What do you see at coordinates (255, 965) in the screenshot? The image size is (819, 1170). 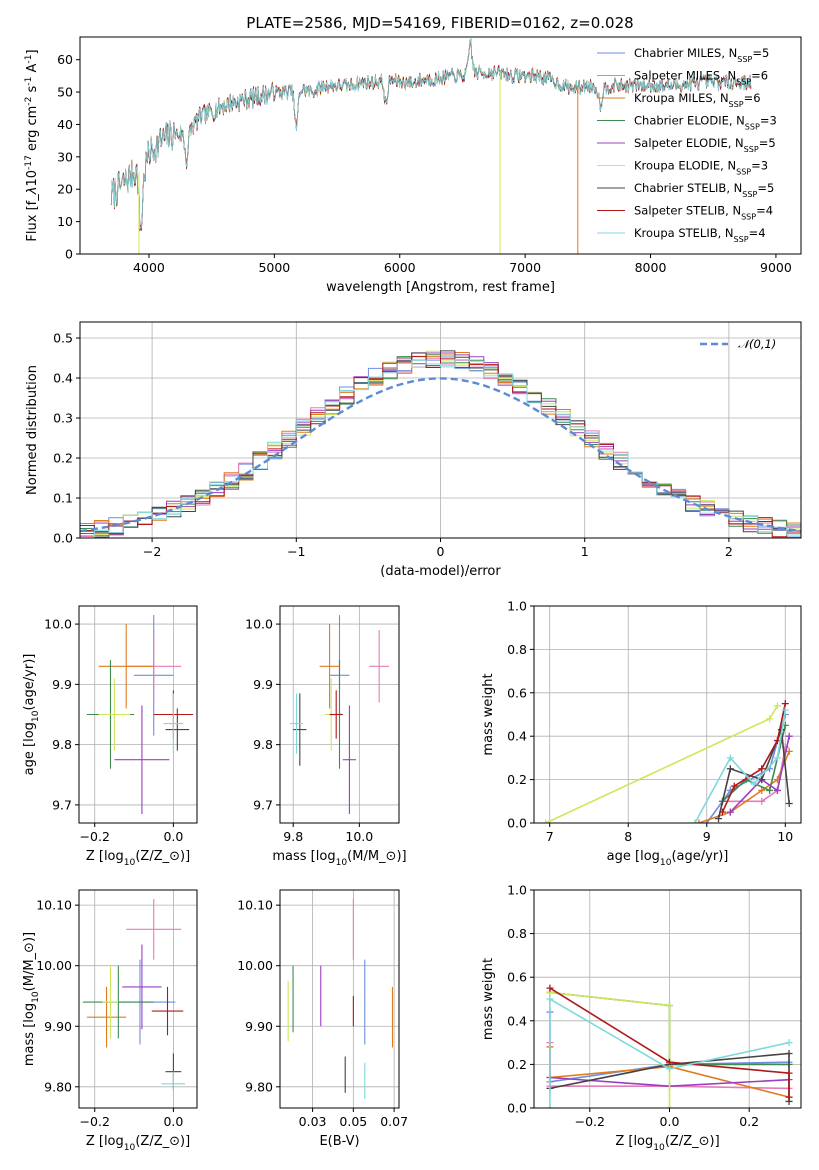 I see `y-tick-label: 10.00` at bounding box center [255, 965].